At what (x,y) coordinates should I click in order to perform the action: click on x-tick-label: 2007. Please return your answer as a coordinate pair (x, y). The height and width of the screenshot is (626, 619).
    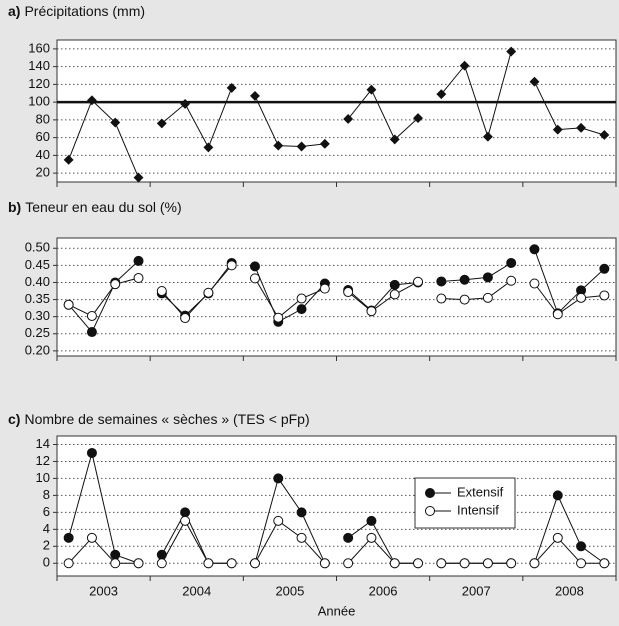
    Looking at the image, I should click on (476, 590).